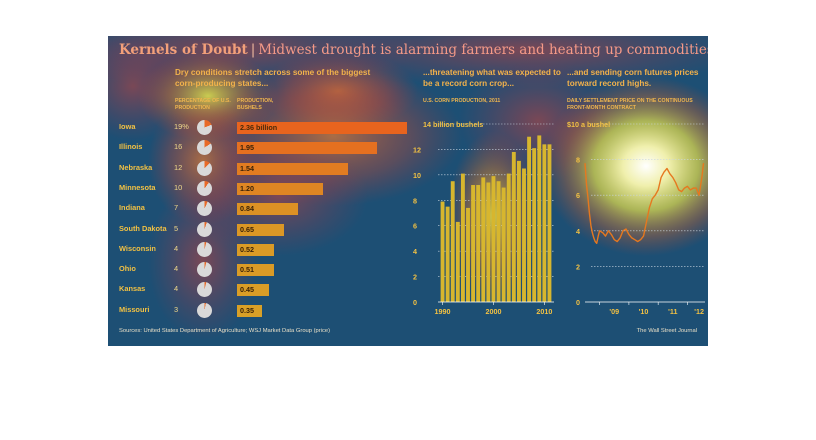 This screenshot has height=440, width=816. Describe the element at coordinates (247, 270) in the screenshot. I see `production-value: 0.51` at that location.